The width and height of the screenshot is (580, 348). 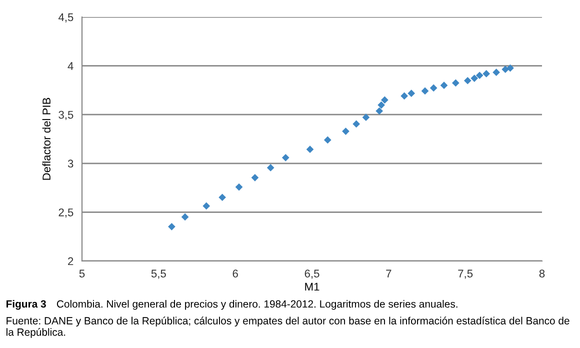 I want to click on y-tick-label: 3,5, so click(x=66, y=115).